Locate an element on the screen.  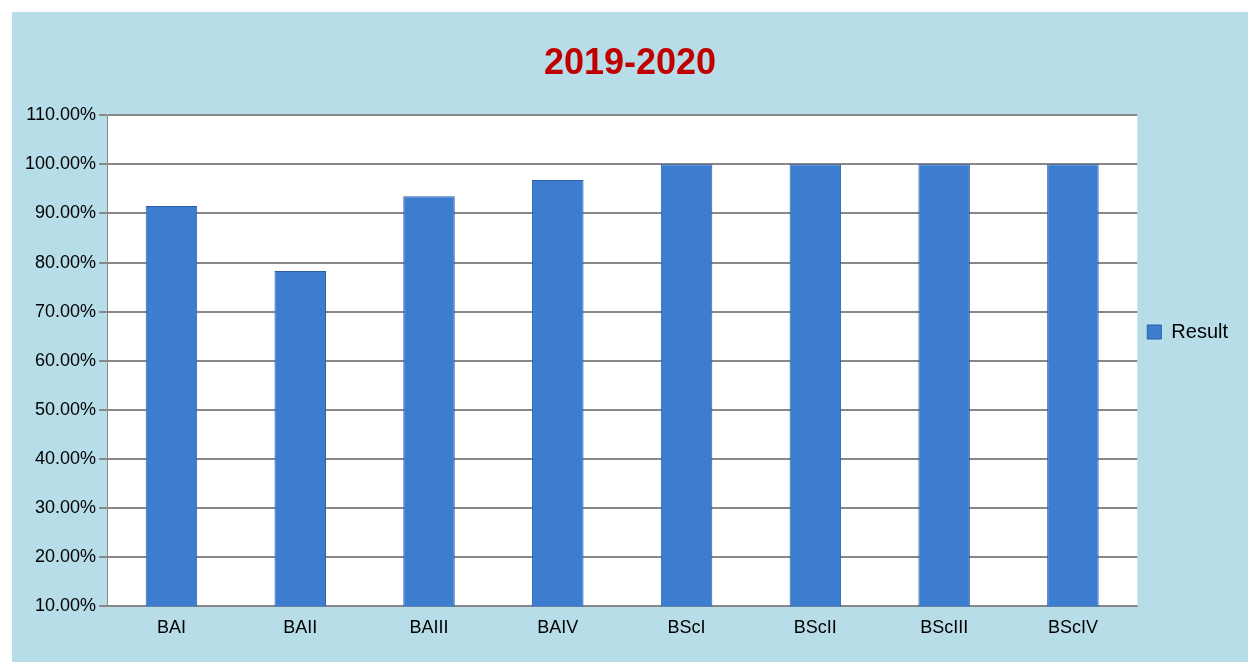
y-tick-label: 10.00% is located at coordinates (66, 605).